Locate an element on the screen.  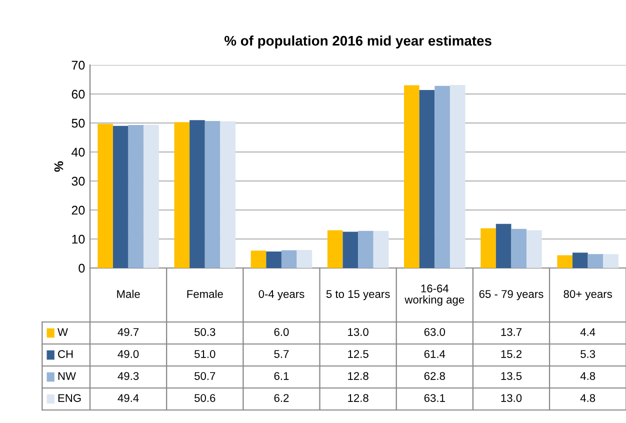
y-axis-title: % is located at coordinates (59, 166).